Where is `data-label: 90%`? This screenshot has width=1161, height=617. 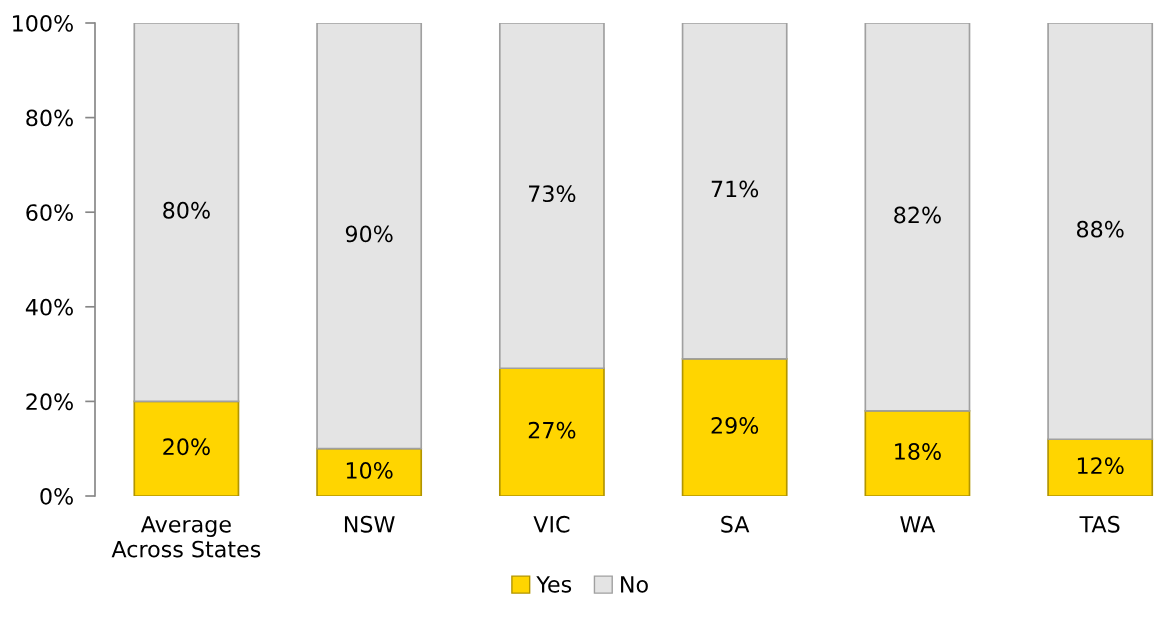
data-label: 90% is located at coordinates (369, 234).